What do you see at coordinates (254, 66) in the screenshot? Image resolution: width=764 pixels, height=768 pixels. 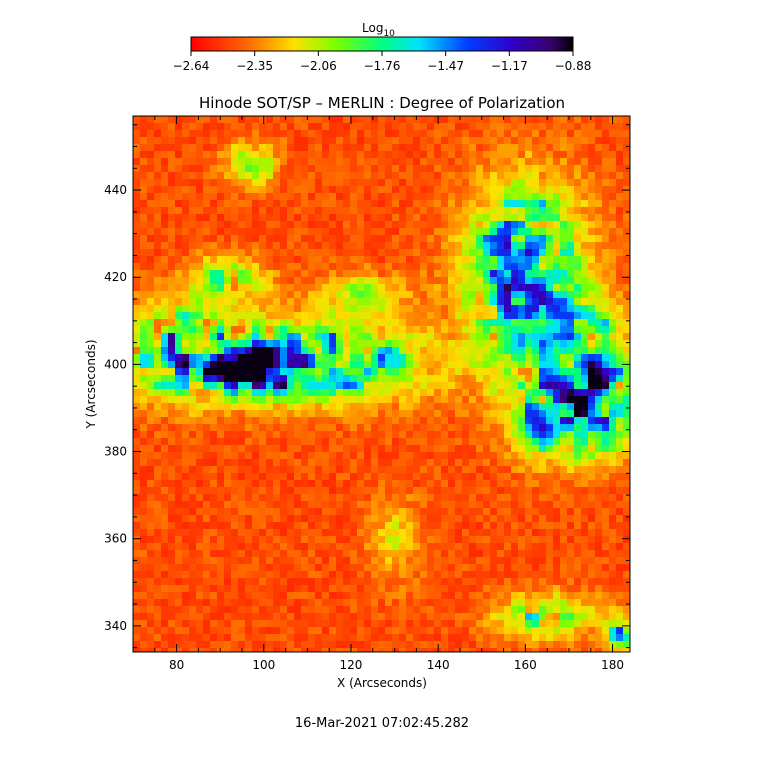 I see `colorbar-tick-label: −2.35` at bounding box center [254, 66].